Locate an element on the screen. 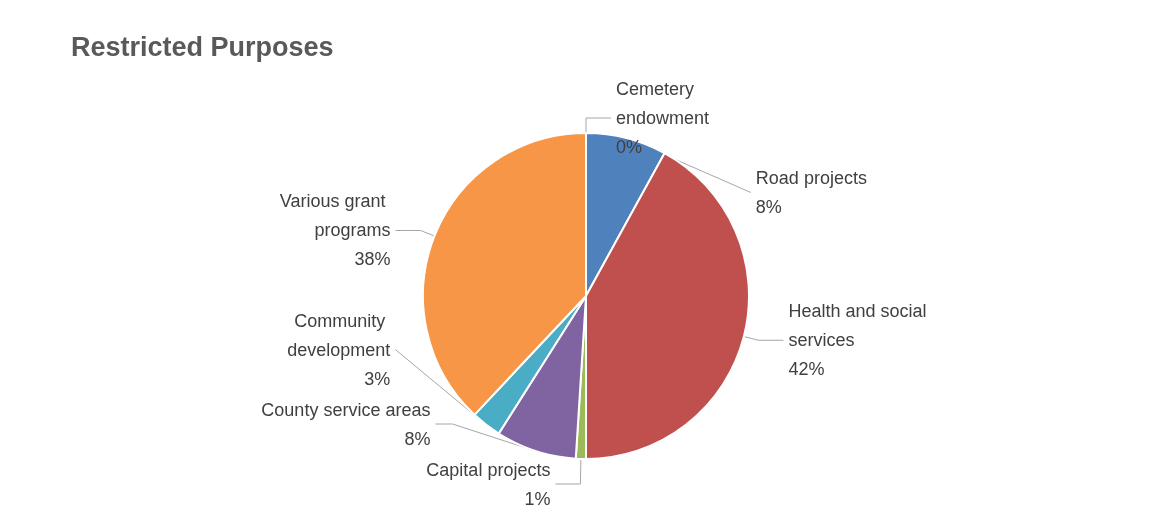  slice-label: Various grant programs is located at coordinates (335, 216).